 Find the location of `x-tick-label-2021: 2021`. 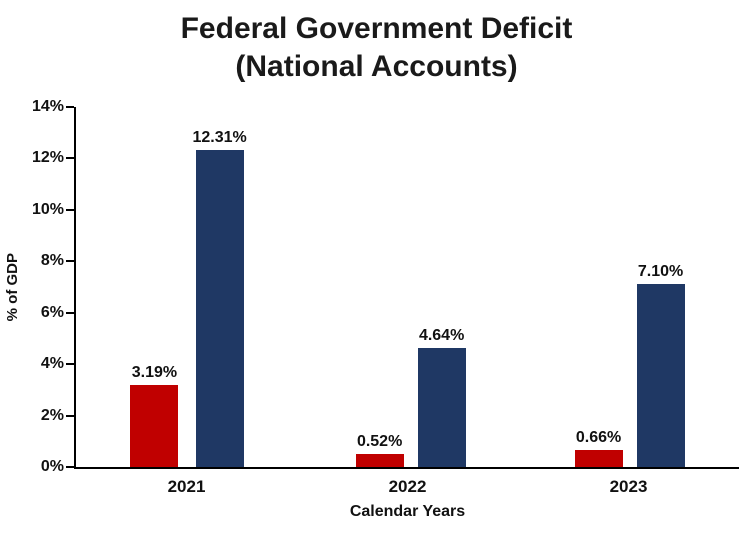

x-tick-label-2021: 2021 is located at coordinates (186, 486).